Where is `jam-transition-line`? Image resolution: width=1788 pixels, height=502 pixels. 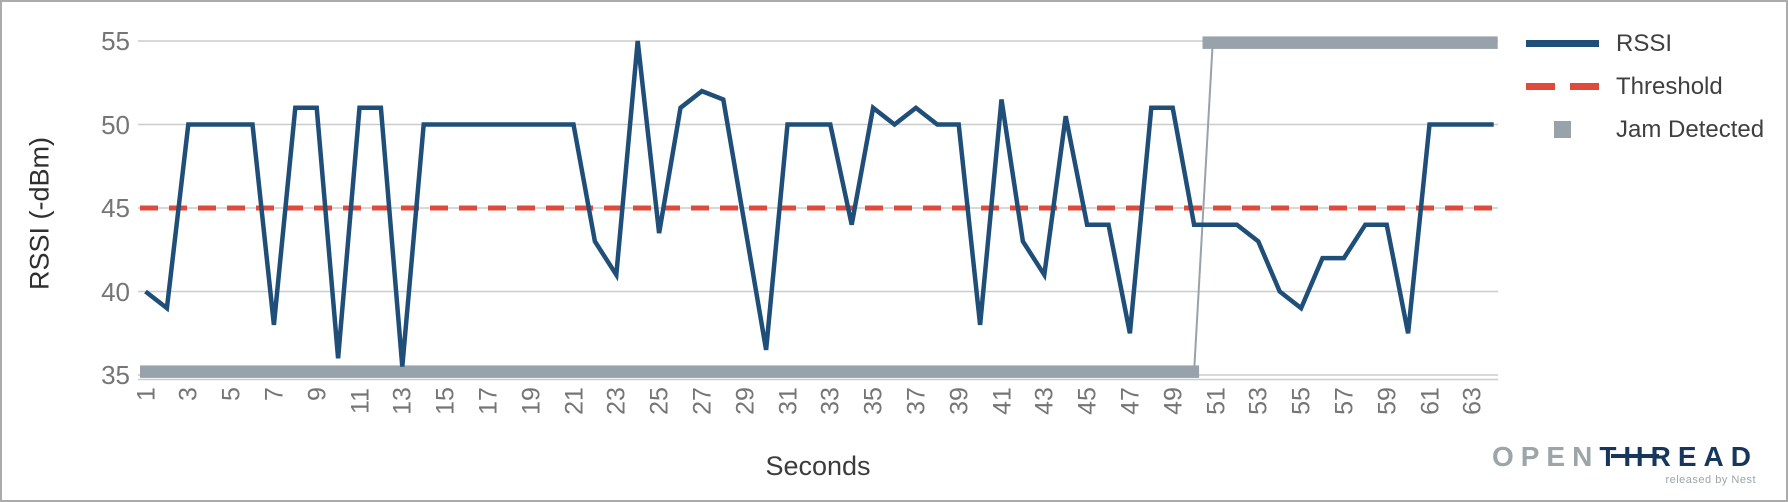
jam-transition-line is located at coordinates (1203, 209).